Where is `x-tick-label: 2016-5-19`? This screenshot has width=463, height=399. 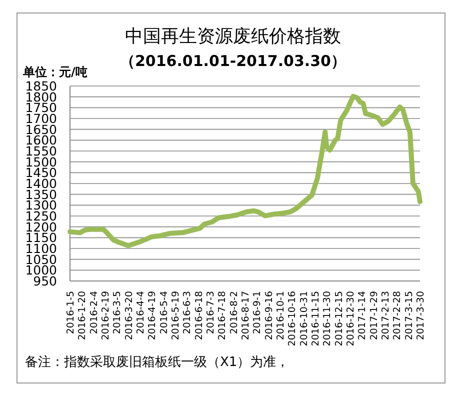
x-tick-label: 2016-5-19 is located at coordinates (176, 315).